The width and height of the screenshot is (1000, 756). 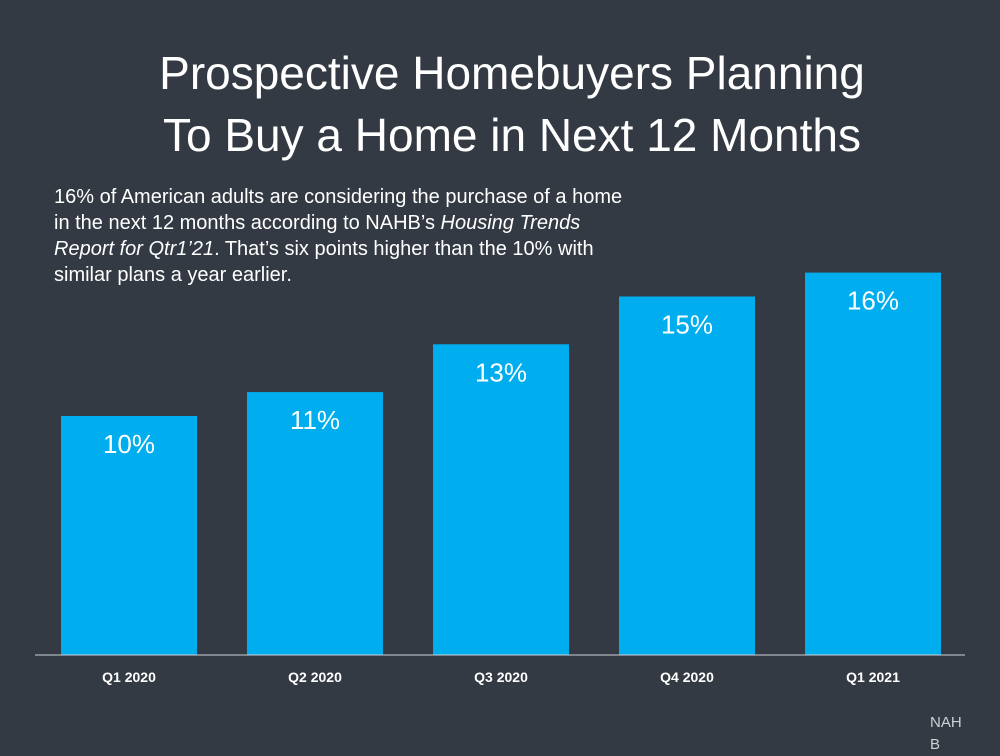 What do you see at coordinates (512, 135) in the screenshot?
I see `chart-title-line-2: To Buy a Home in Next 12 Months` at bounding box center [512, 135].